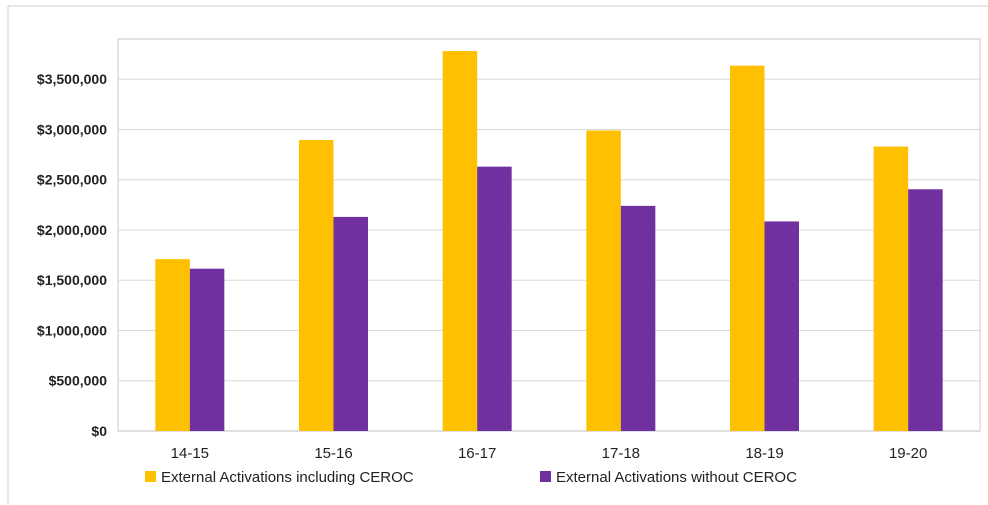  Describe the element at coordinates (72, 230) in the screenshot. I see `y-tick-label: $2,000,000` at that location.